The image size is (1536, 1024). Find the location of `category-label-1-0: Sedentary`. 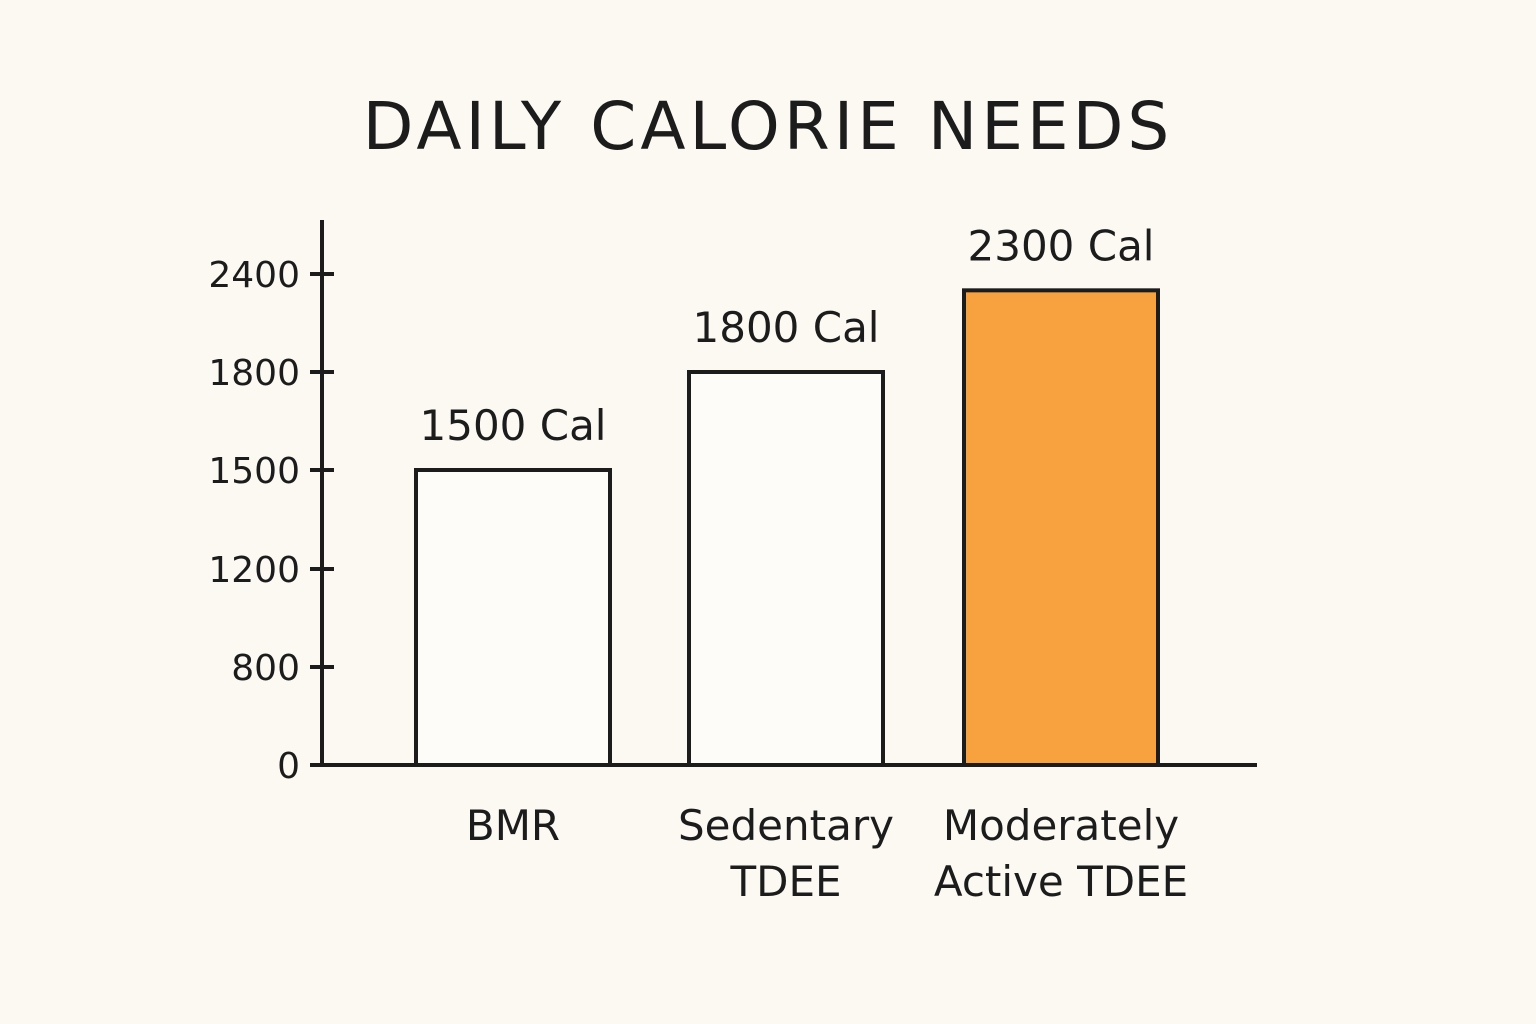

category-label-1-0: Sedentary is located at coordinates (786, 825).